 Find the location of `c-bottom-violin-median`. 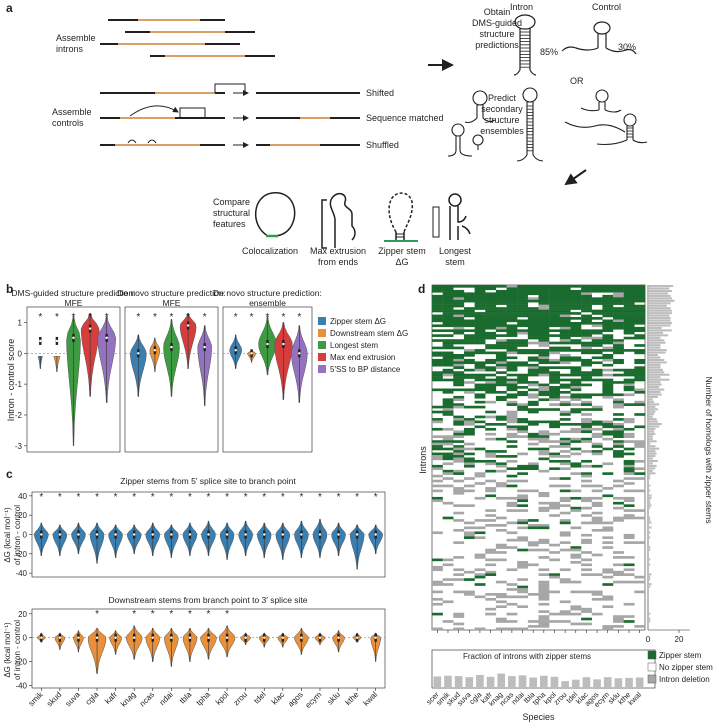

c-bottom-violin-median is located at coordinates (245, 637).